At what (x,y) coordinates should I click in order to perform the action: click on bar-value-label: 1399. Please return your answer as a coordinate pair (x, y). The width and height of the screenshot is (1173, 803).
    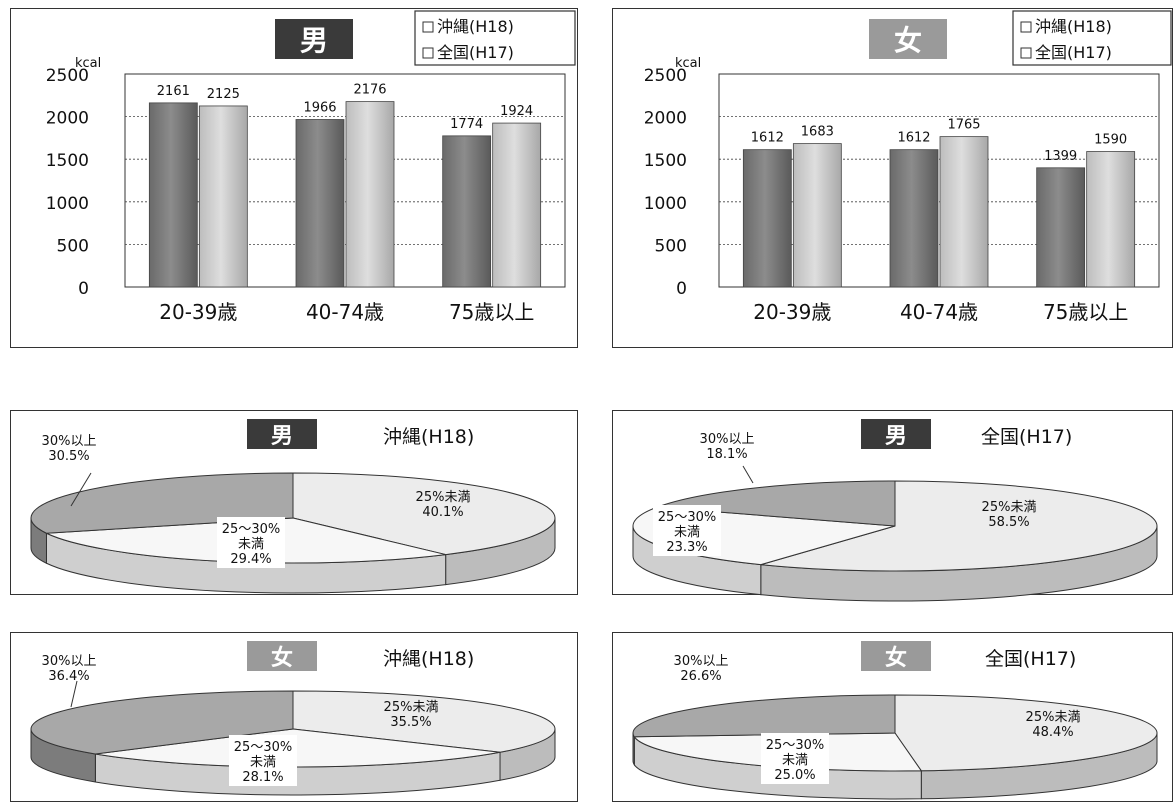
    Looking at the image, I should click on (1060, 156).